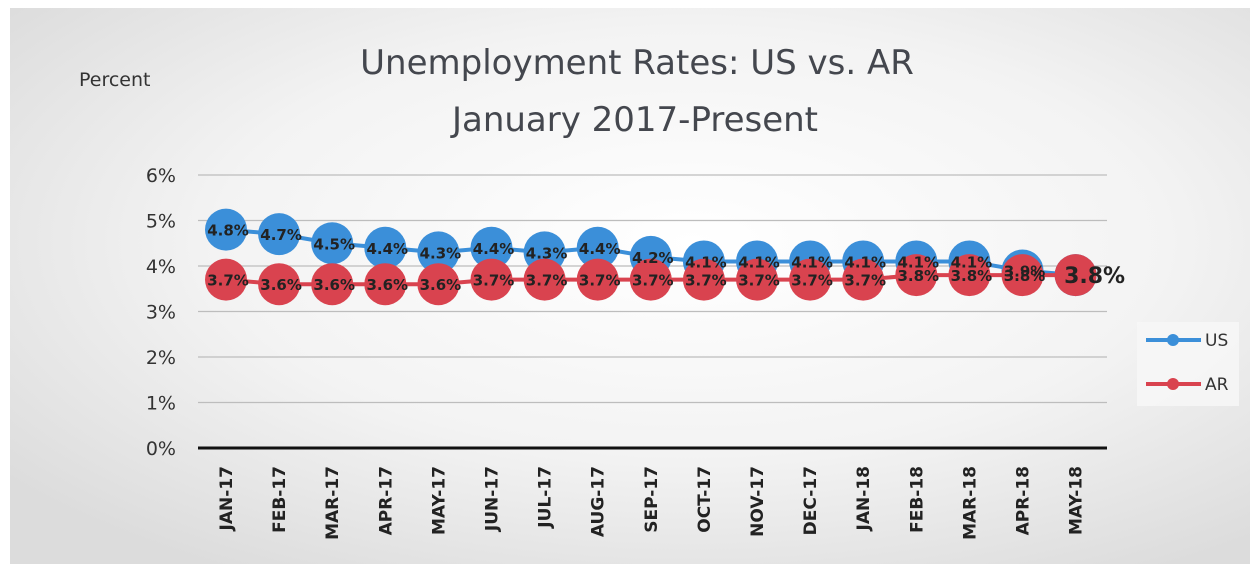 This screenshot has height=569, width=1254. I want to click on legend: US AR, so click(1188, 364).